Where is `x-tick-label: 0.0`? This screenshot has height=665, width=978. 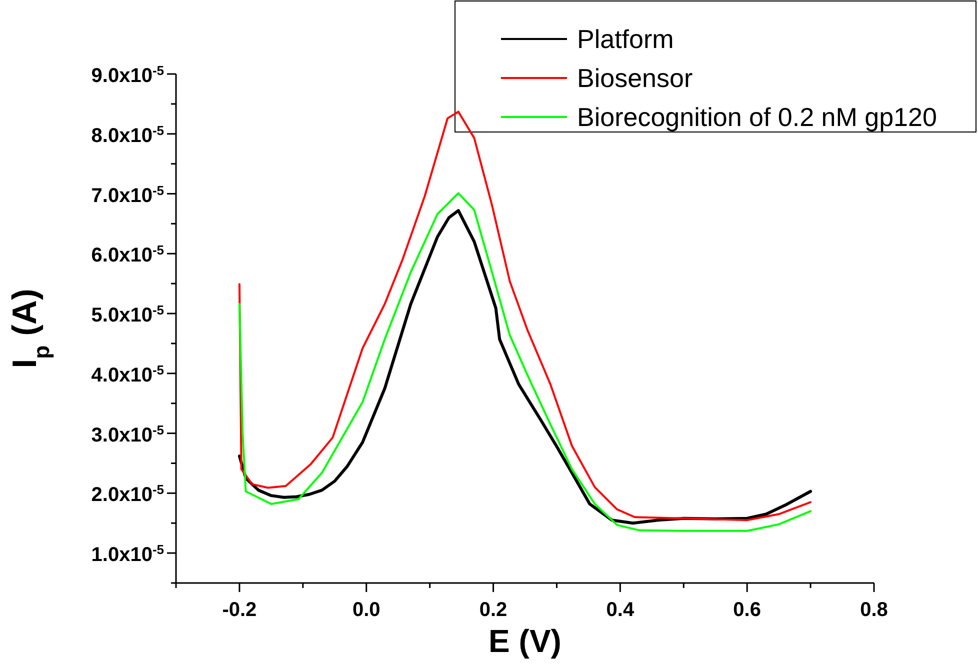 x-tick-label: 0.0 is located at coordinates (366, 610).